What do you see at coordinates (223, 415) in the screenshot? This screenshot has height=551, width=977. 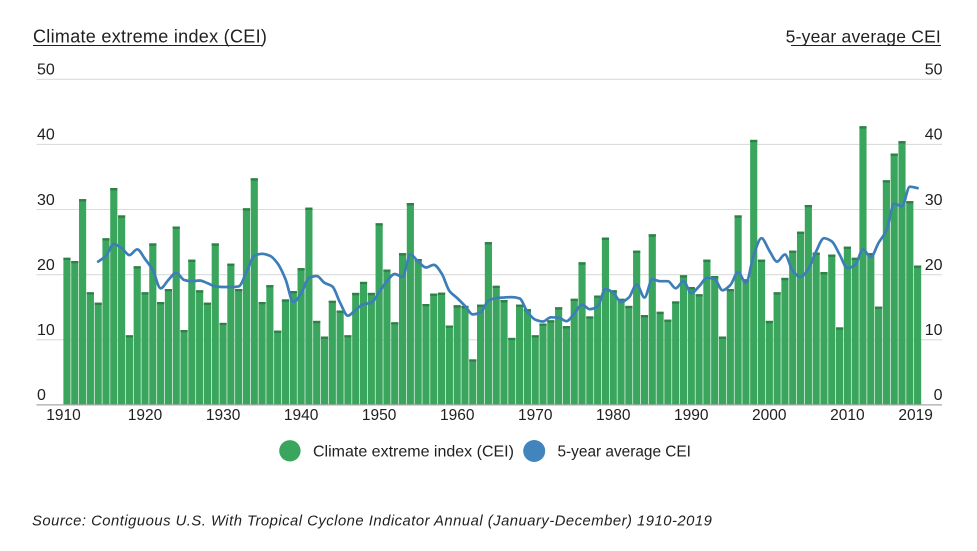 I see `svg-text: 1930` at bounding box center [223, 415].